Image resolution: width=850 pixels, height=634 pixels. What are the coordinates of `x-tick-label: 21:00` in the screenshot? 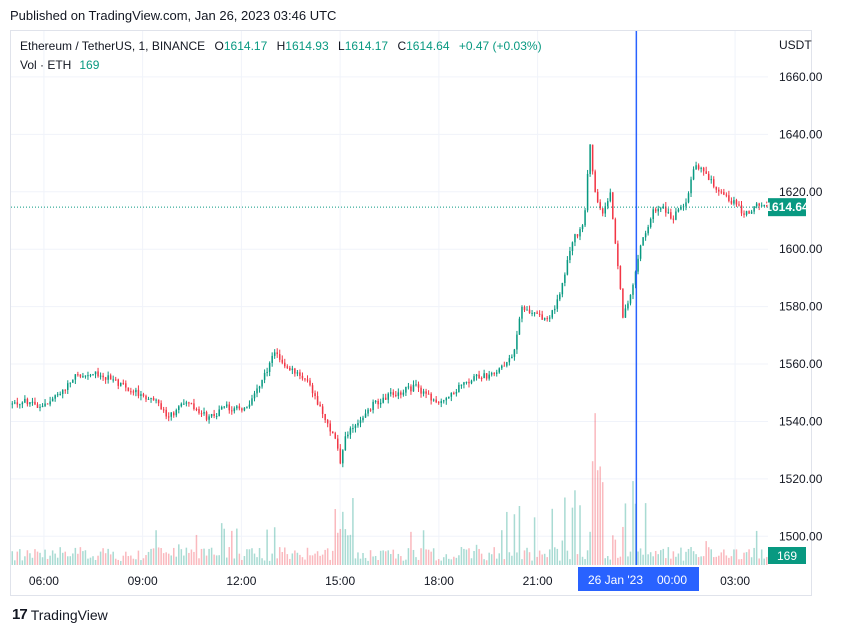 It's located at (538, 581).